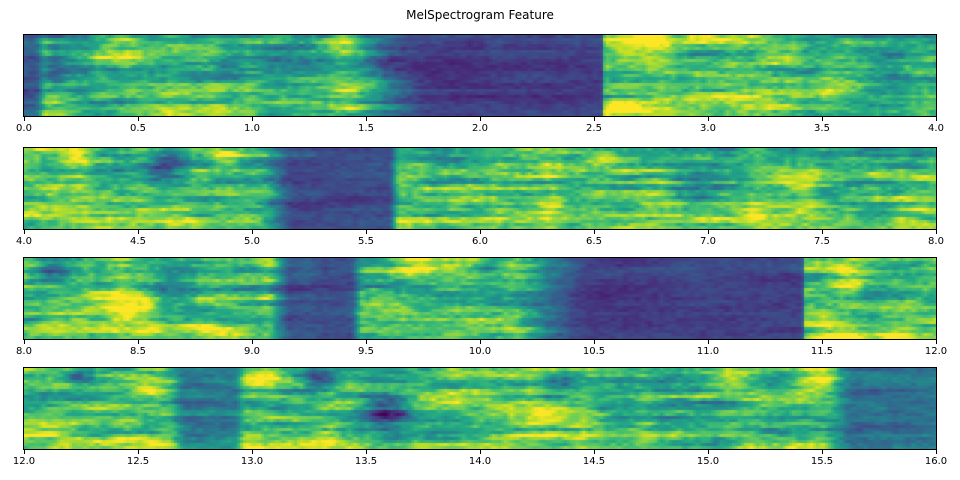 The image size is (960, 480). What do you see at coordinates (138, 461) in the screenshot?
I see `x-tick-label: 12.5` at bounding box center [138, 461].